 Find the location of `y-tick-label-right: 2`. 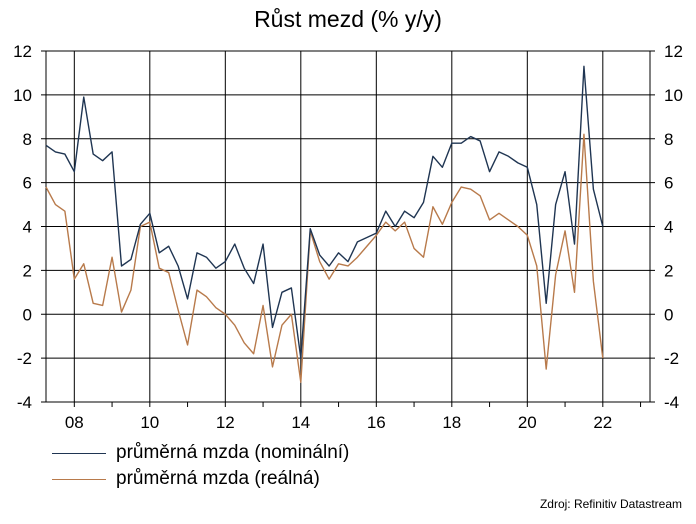

y-tick-label-right: 2 is located at coordinates (668, 270).